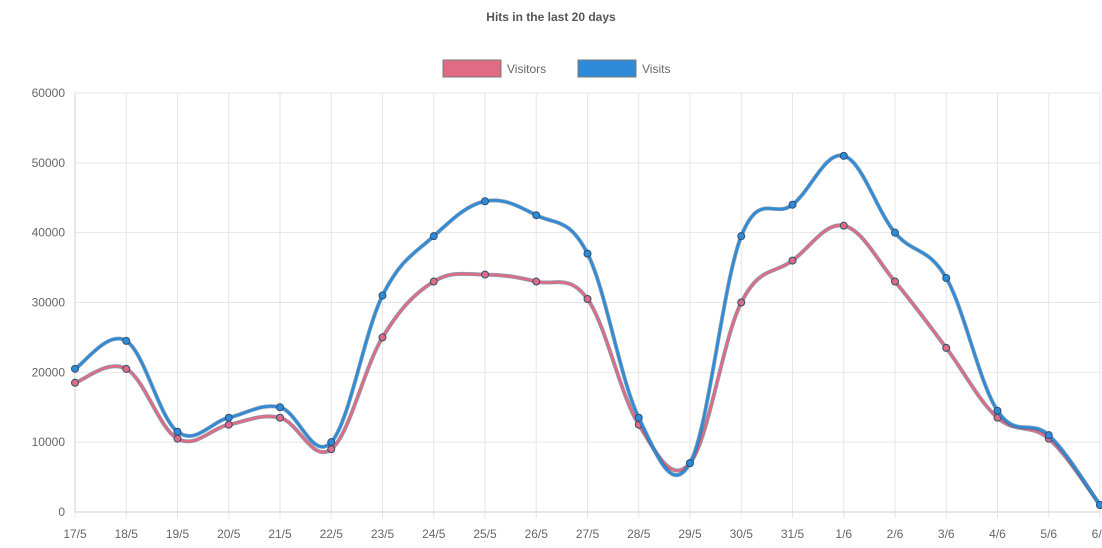  Describe the element at coordinates (607, 68) in the screenshot. I see `legend-swatch-visits` at that location.